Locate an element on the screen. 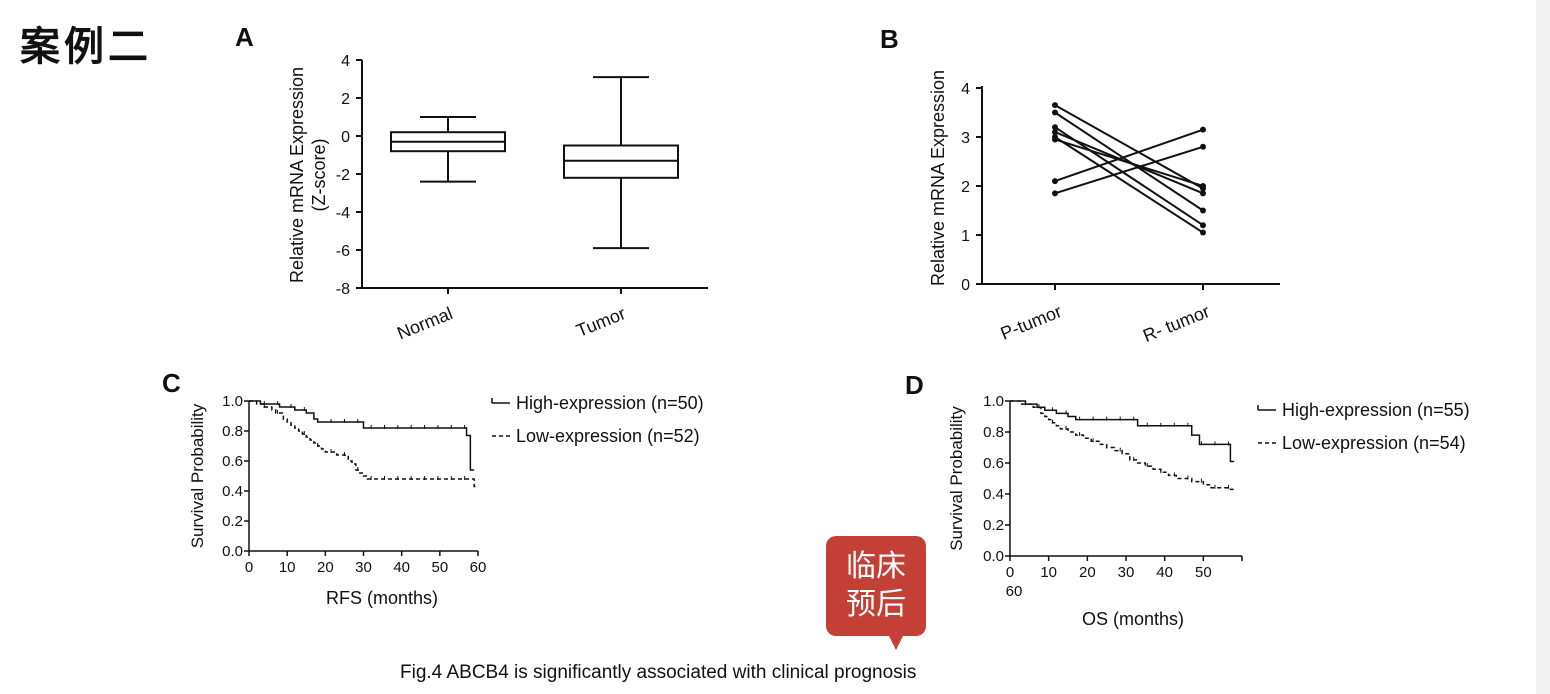 This screenshot has width=1550, height=694. chart-d-legend-label: Low-expression (n=54) is located at coordinates (1374, 443).